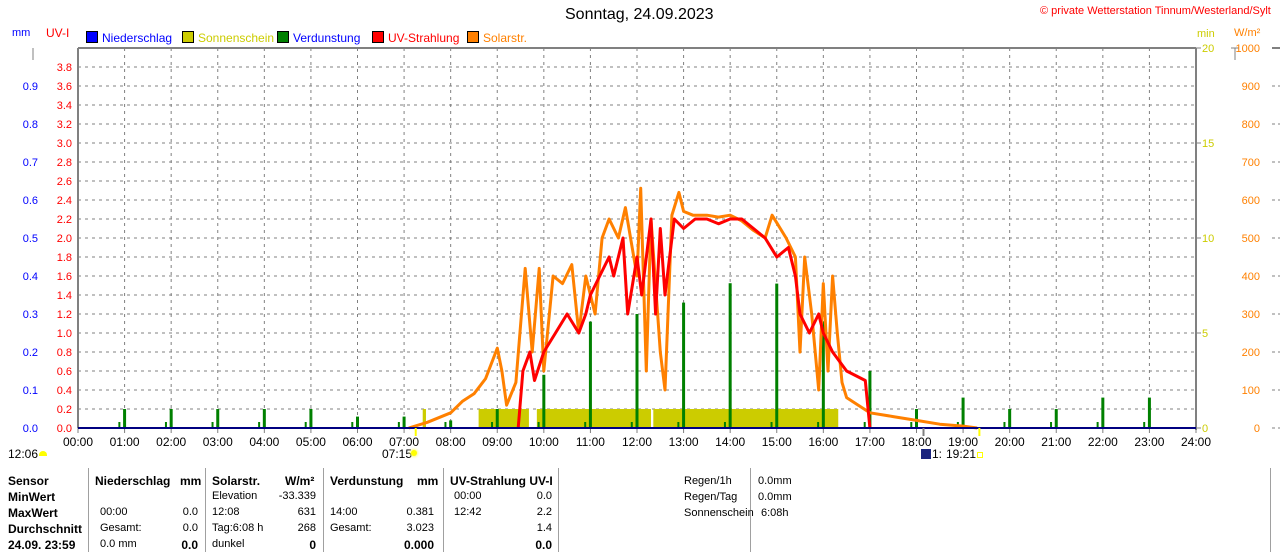  Describe the element at coordinates (30, 163) in the screenshot. I see `mm-tick-label: 0.7` at that location.